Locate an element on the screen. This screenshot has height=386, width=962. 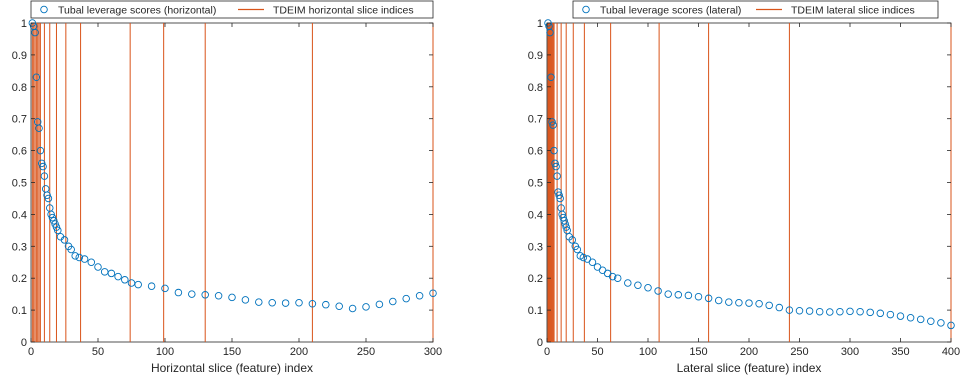
legend-box is located at coordinates (232, 9).